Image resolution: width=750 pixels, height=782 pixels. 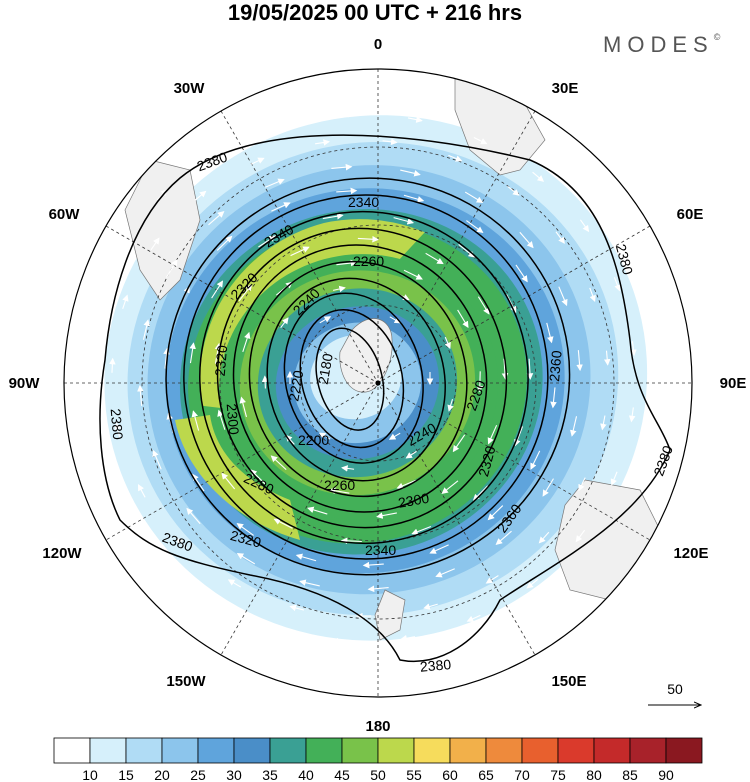 What do you see at coordinates (522, 774) in the screenshot?
I see `colorbar-label: 70` at bounding box center [522, 774].